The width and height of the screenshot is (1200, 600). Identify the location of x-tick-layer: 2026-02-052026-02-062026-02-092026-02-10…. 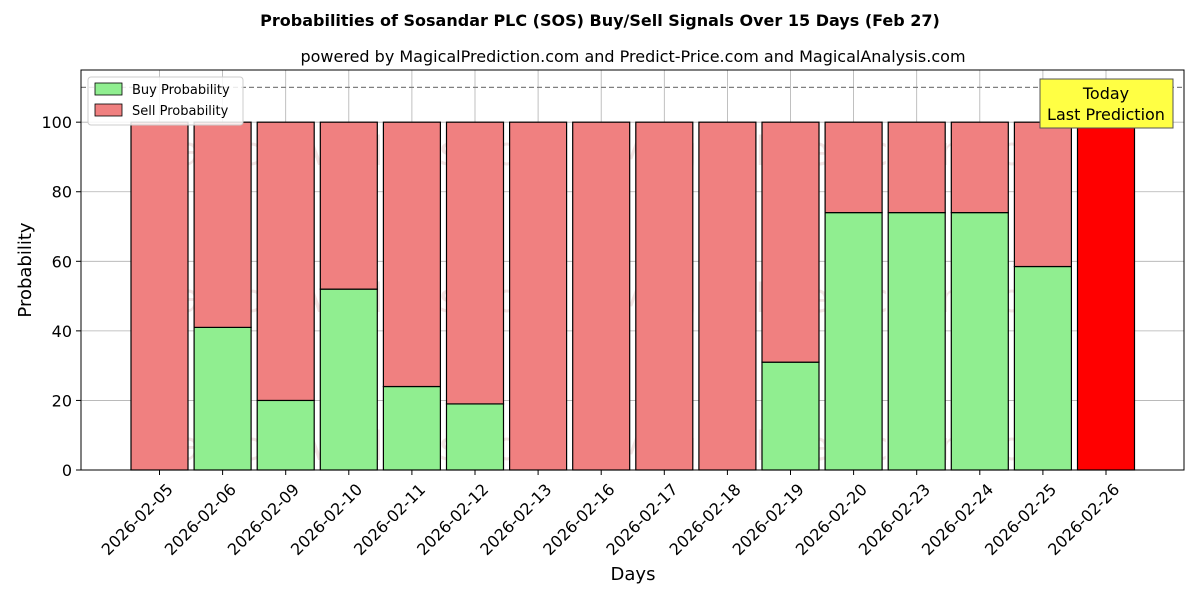
(610, 514).